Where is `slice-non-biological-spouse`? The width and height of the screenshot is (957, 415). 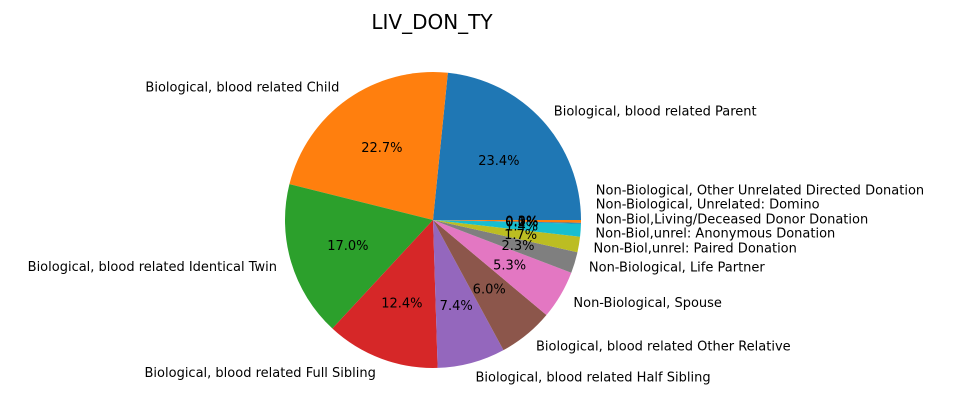 slice-non-biological-spouse is located at coordinates (502, 268).